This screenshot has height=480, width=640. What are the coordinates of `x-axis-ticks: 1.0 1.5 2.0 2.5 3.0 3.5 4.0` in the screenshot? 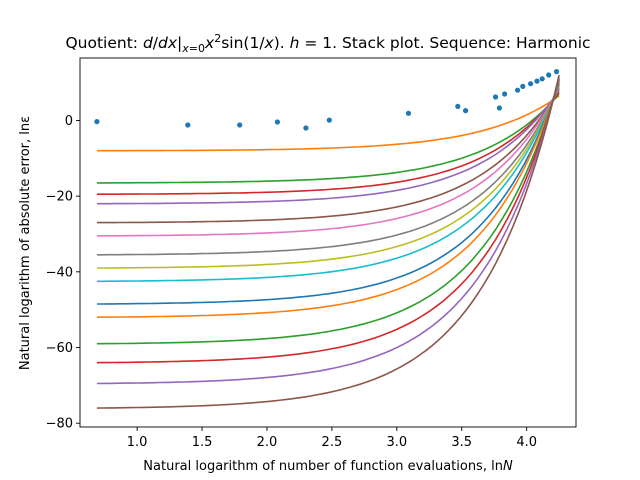 It's located at (332, 438).